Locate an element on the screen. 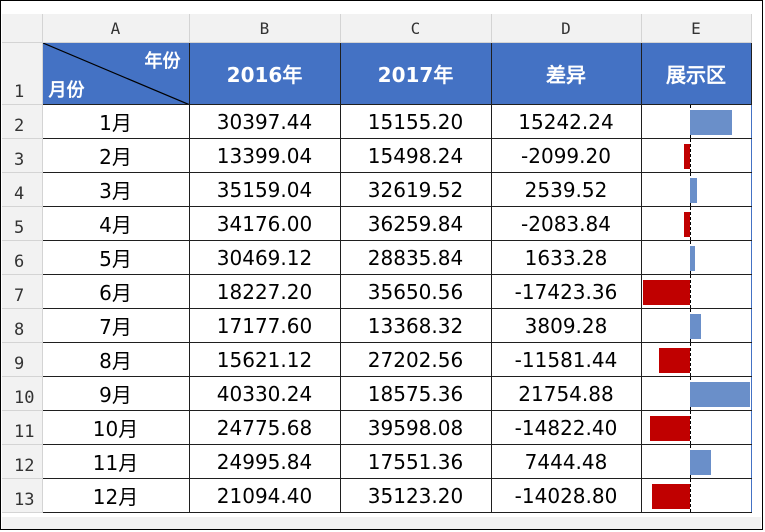 The image size is (765, 532). value-2017-cell: 28835.84 is located at coordinates (415, 257).